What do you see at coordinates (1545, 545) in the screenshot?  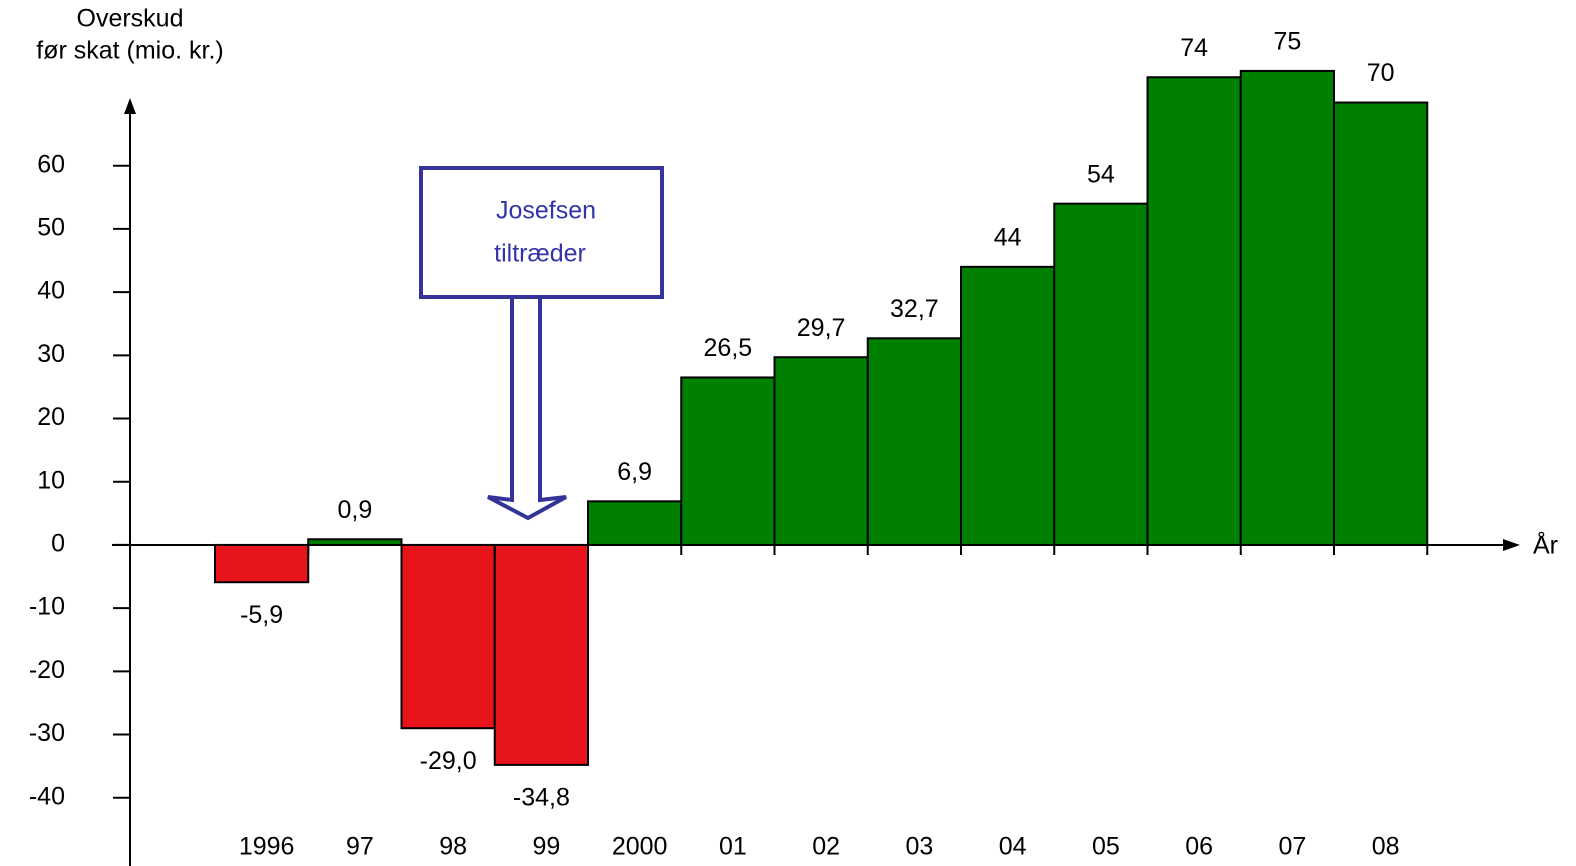 I see `x-axis-title: År` at bounding box center [1545, 545].